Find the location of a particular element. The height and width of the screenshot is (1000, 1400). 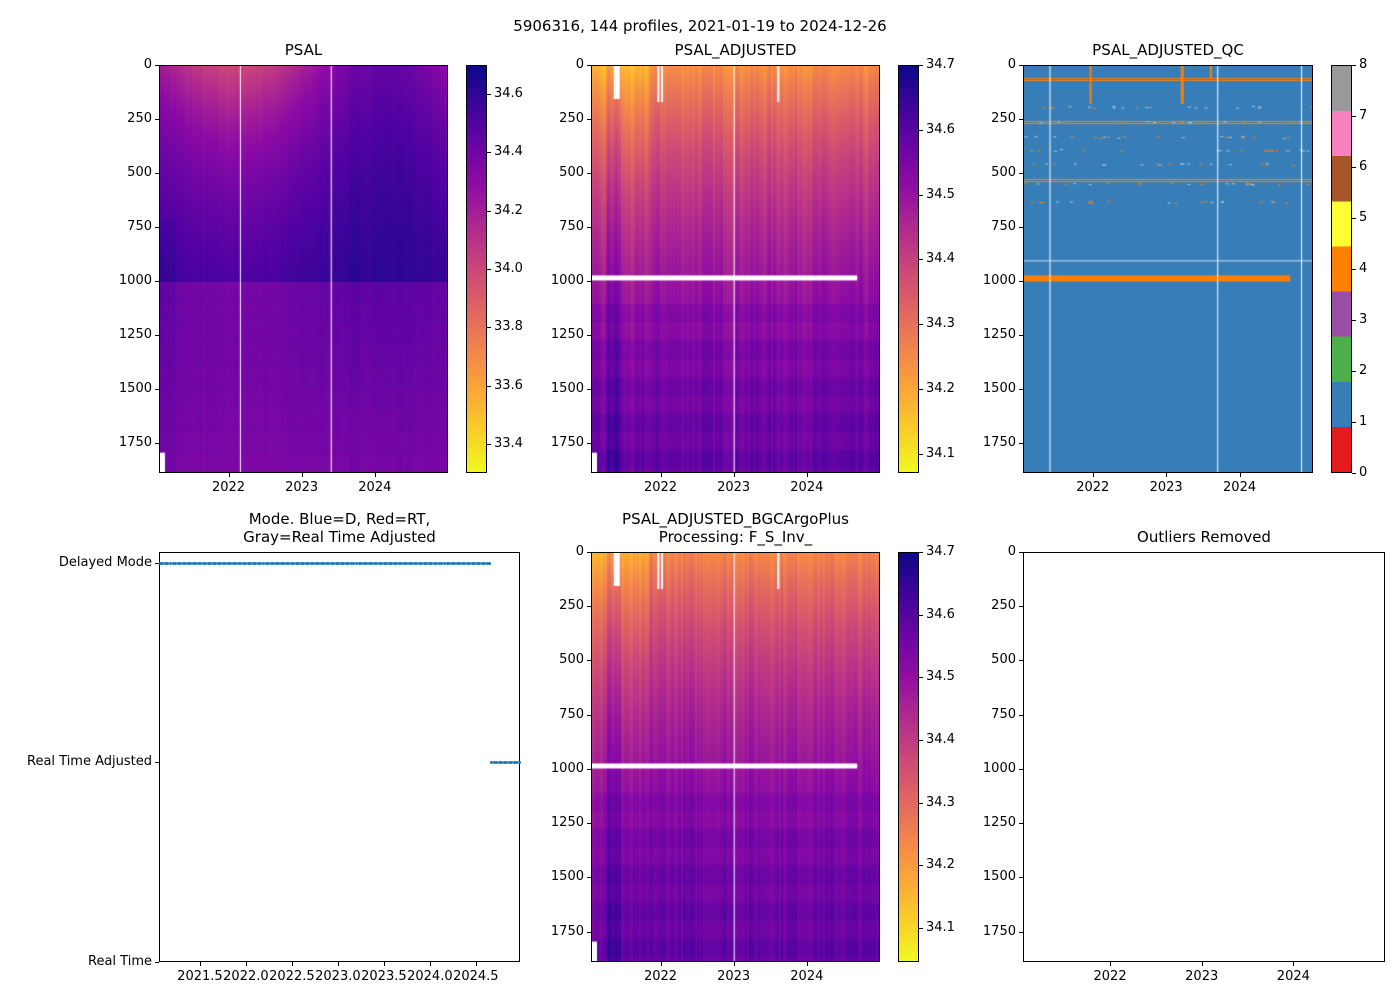

panel-title-mode: Gray=Real Time Adjusted is located at coordinates (339, 537).